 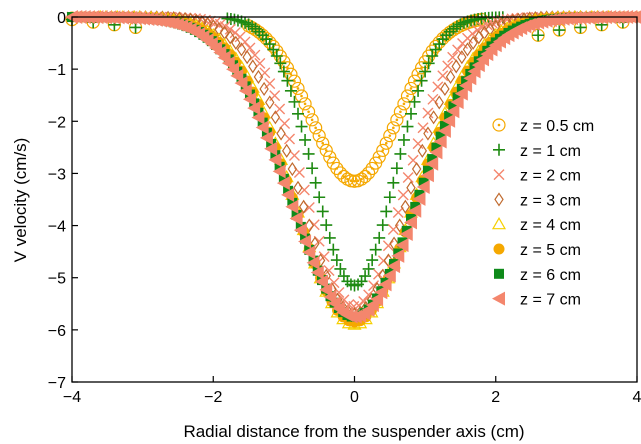 I want to click on legend-label: z = 6 cm, so click(x=550, y=275).